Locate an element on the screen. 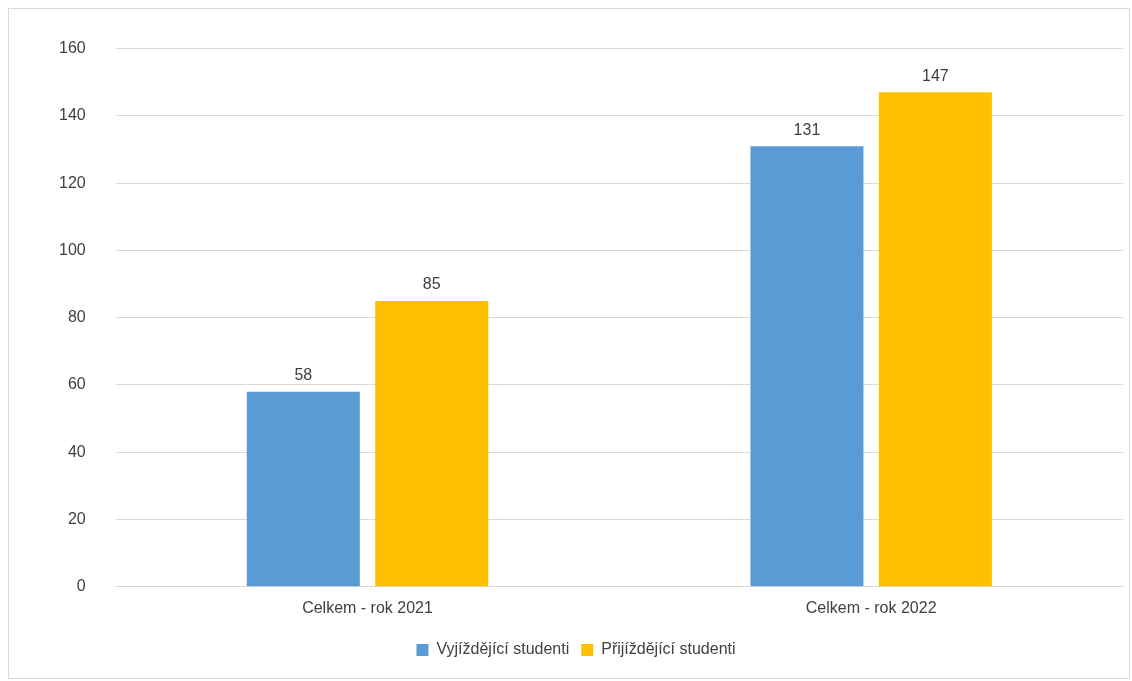  legend-label: Vyjíždějící studenti is located at coordinates (503, 649).